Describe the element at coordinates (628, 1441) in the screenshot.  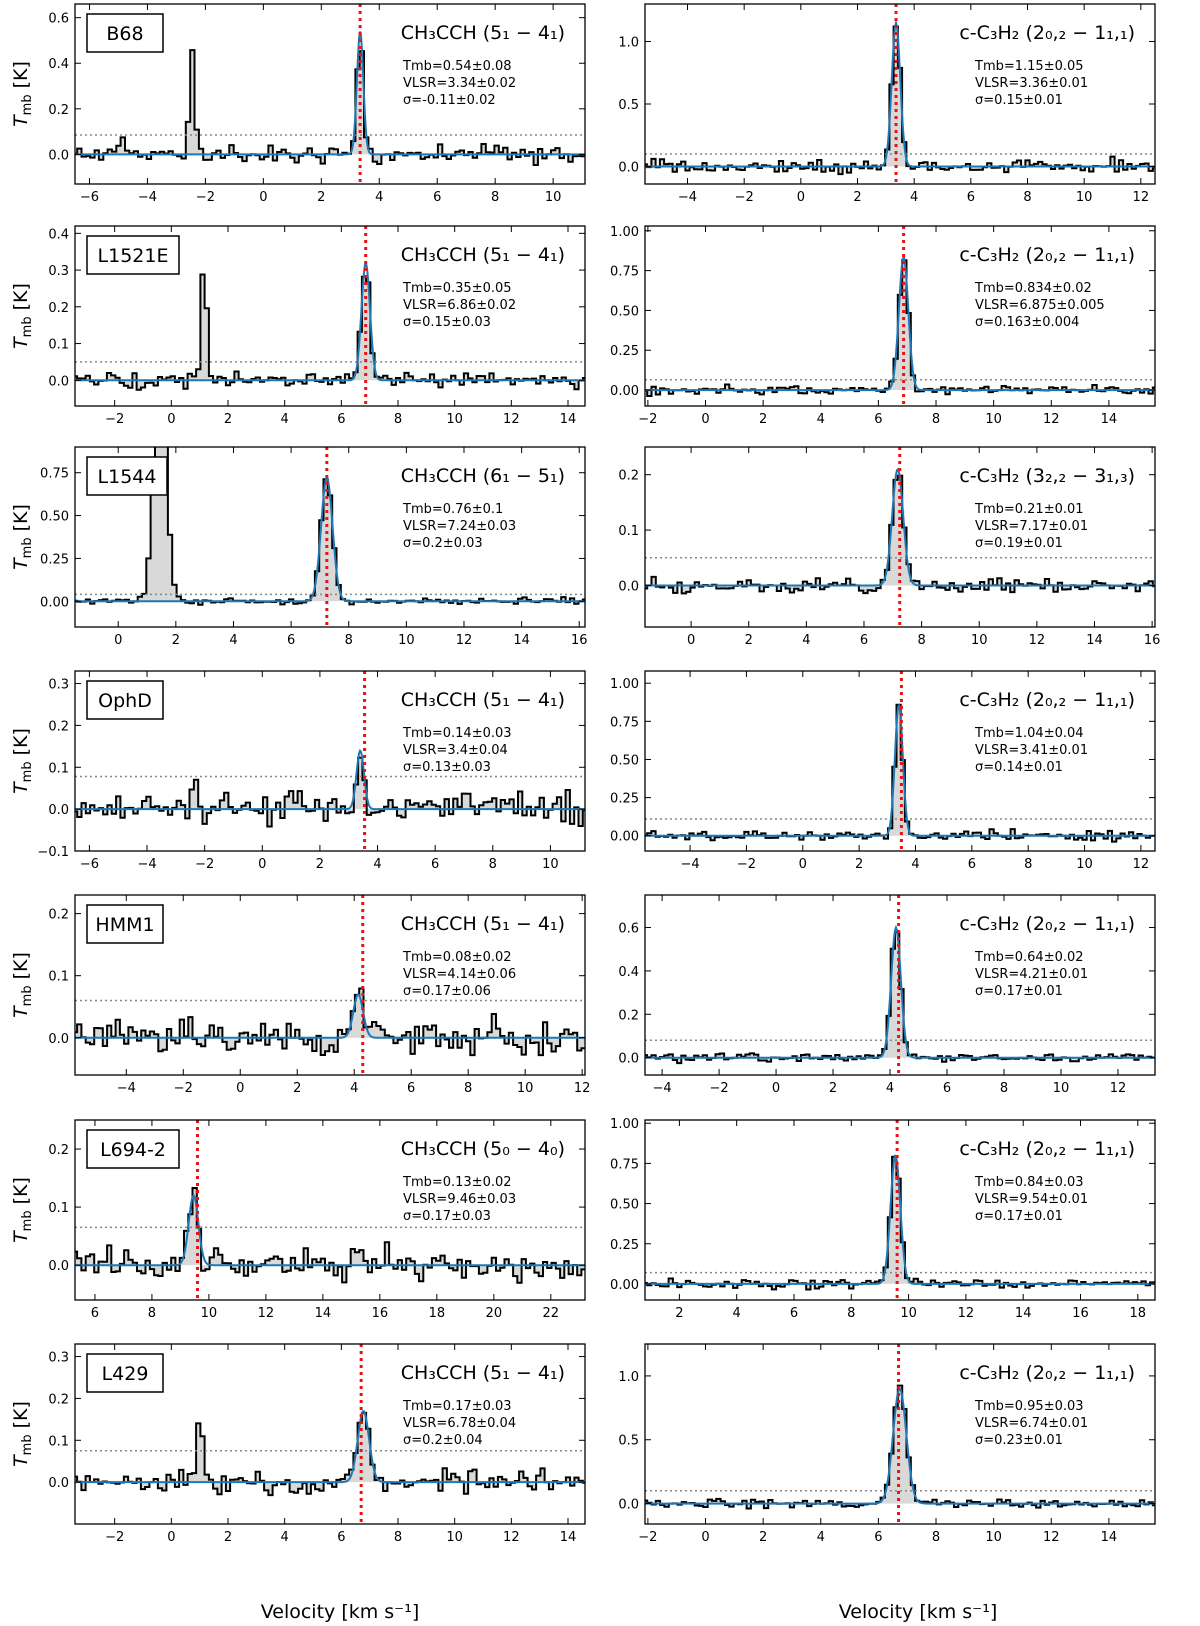
I see `y-tick-label: 0.5` at that location.